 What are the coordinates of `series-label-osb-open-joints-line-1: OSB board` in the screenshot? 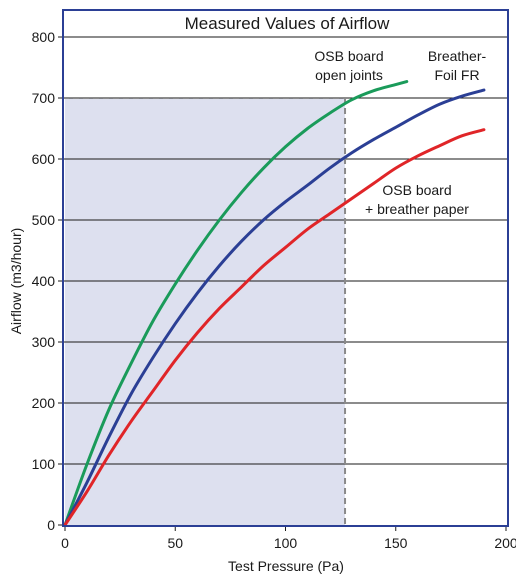 It's located at (348, 56).